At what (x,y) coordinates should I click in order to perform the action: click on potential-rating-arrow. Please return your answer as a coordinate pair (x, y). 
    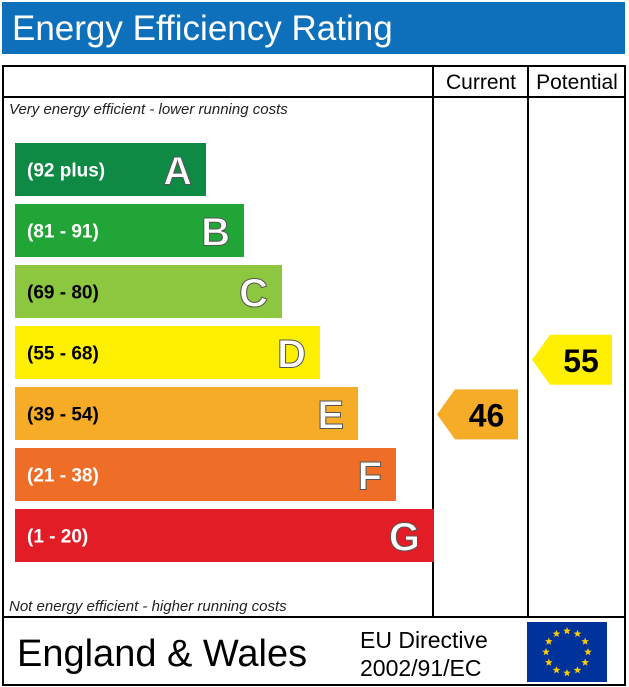
    Looking at the image, I should click on (572, 359).